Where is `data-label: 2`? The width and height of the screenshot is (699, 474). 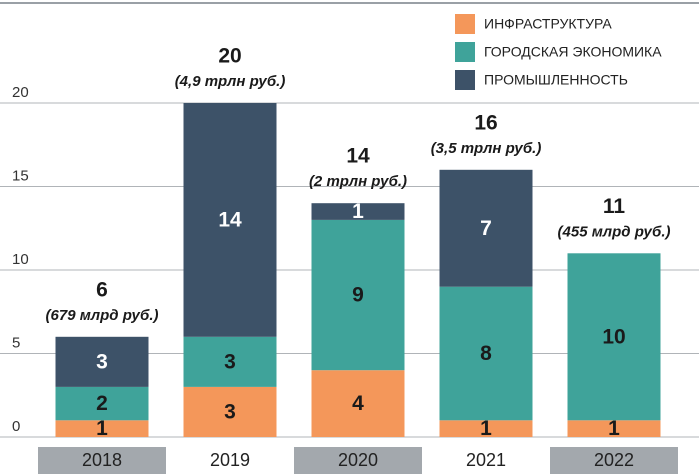 data-label: 2 is located at coordinates (102, 403).